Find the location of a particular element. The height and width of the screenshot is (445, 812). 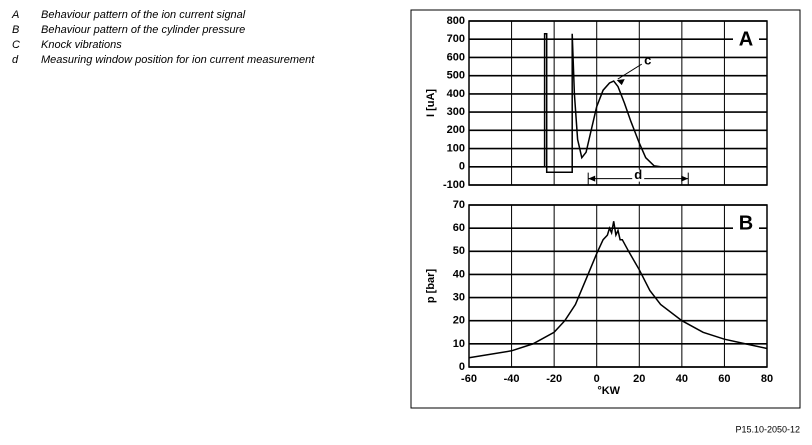

y-tick-label: 10 is located at coordinates (459, 344).